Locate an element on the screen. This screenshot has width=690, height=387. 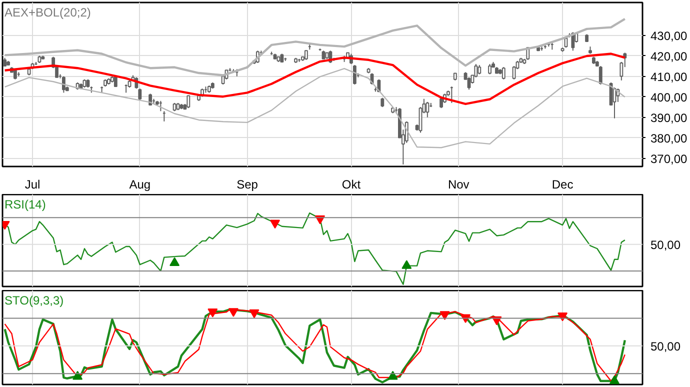
y-tick-label: 380,00 is located at coordinates (669, 138).